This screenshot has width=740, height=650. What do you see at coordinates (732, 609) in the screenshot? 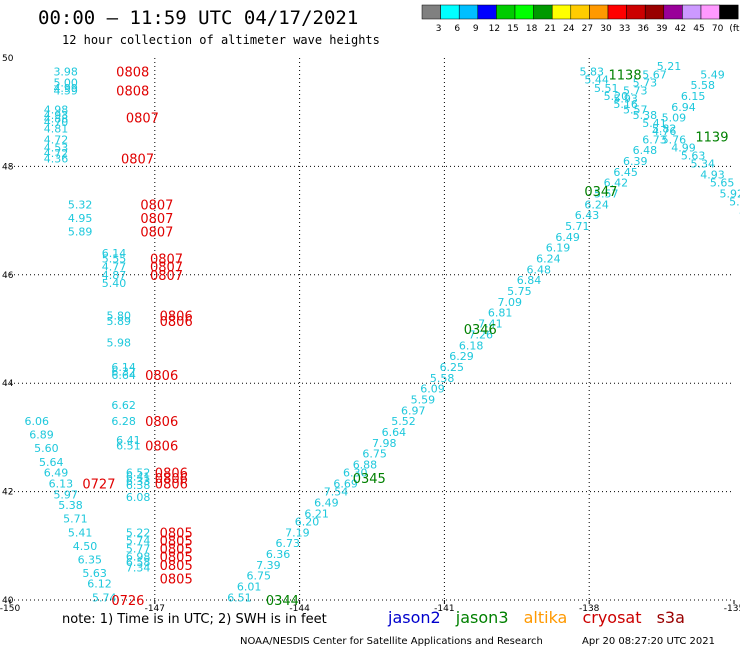
I see `longitude-label: -135` at bounding box center [732, 609].